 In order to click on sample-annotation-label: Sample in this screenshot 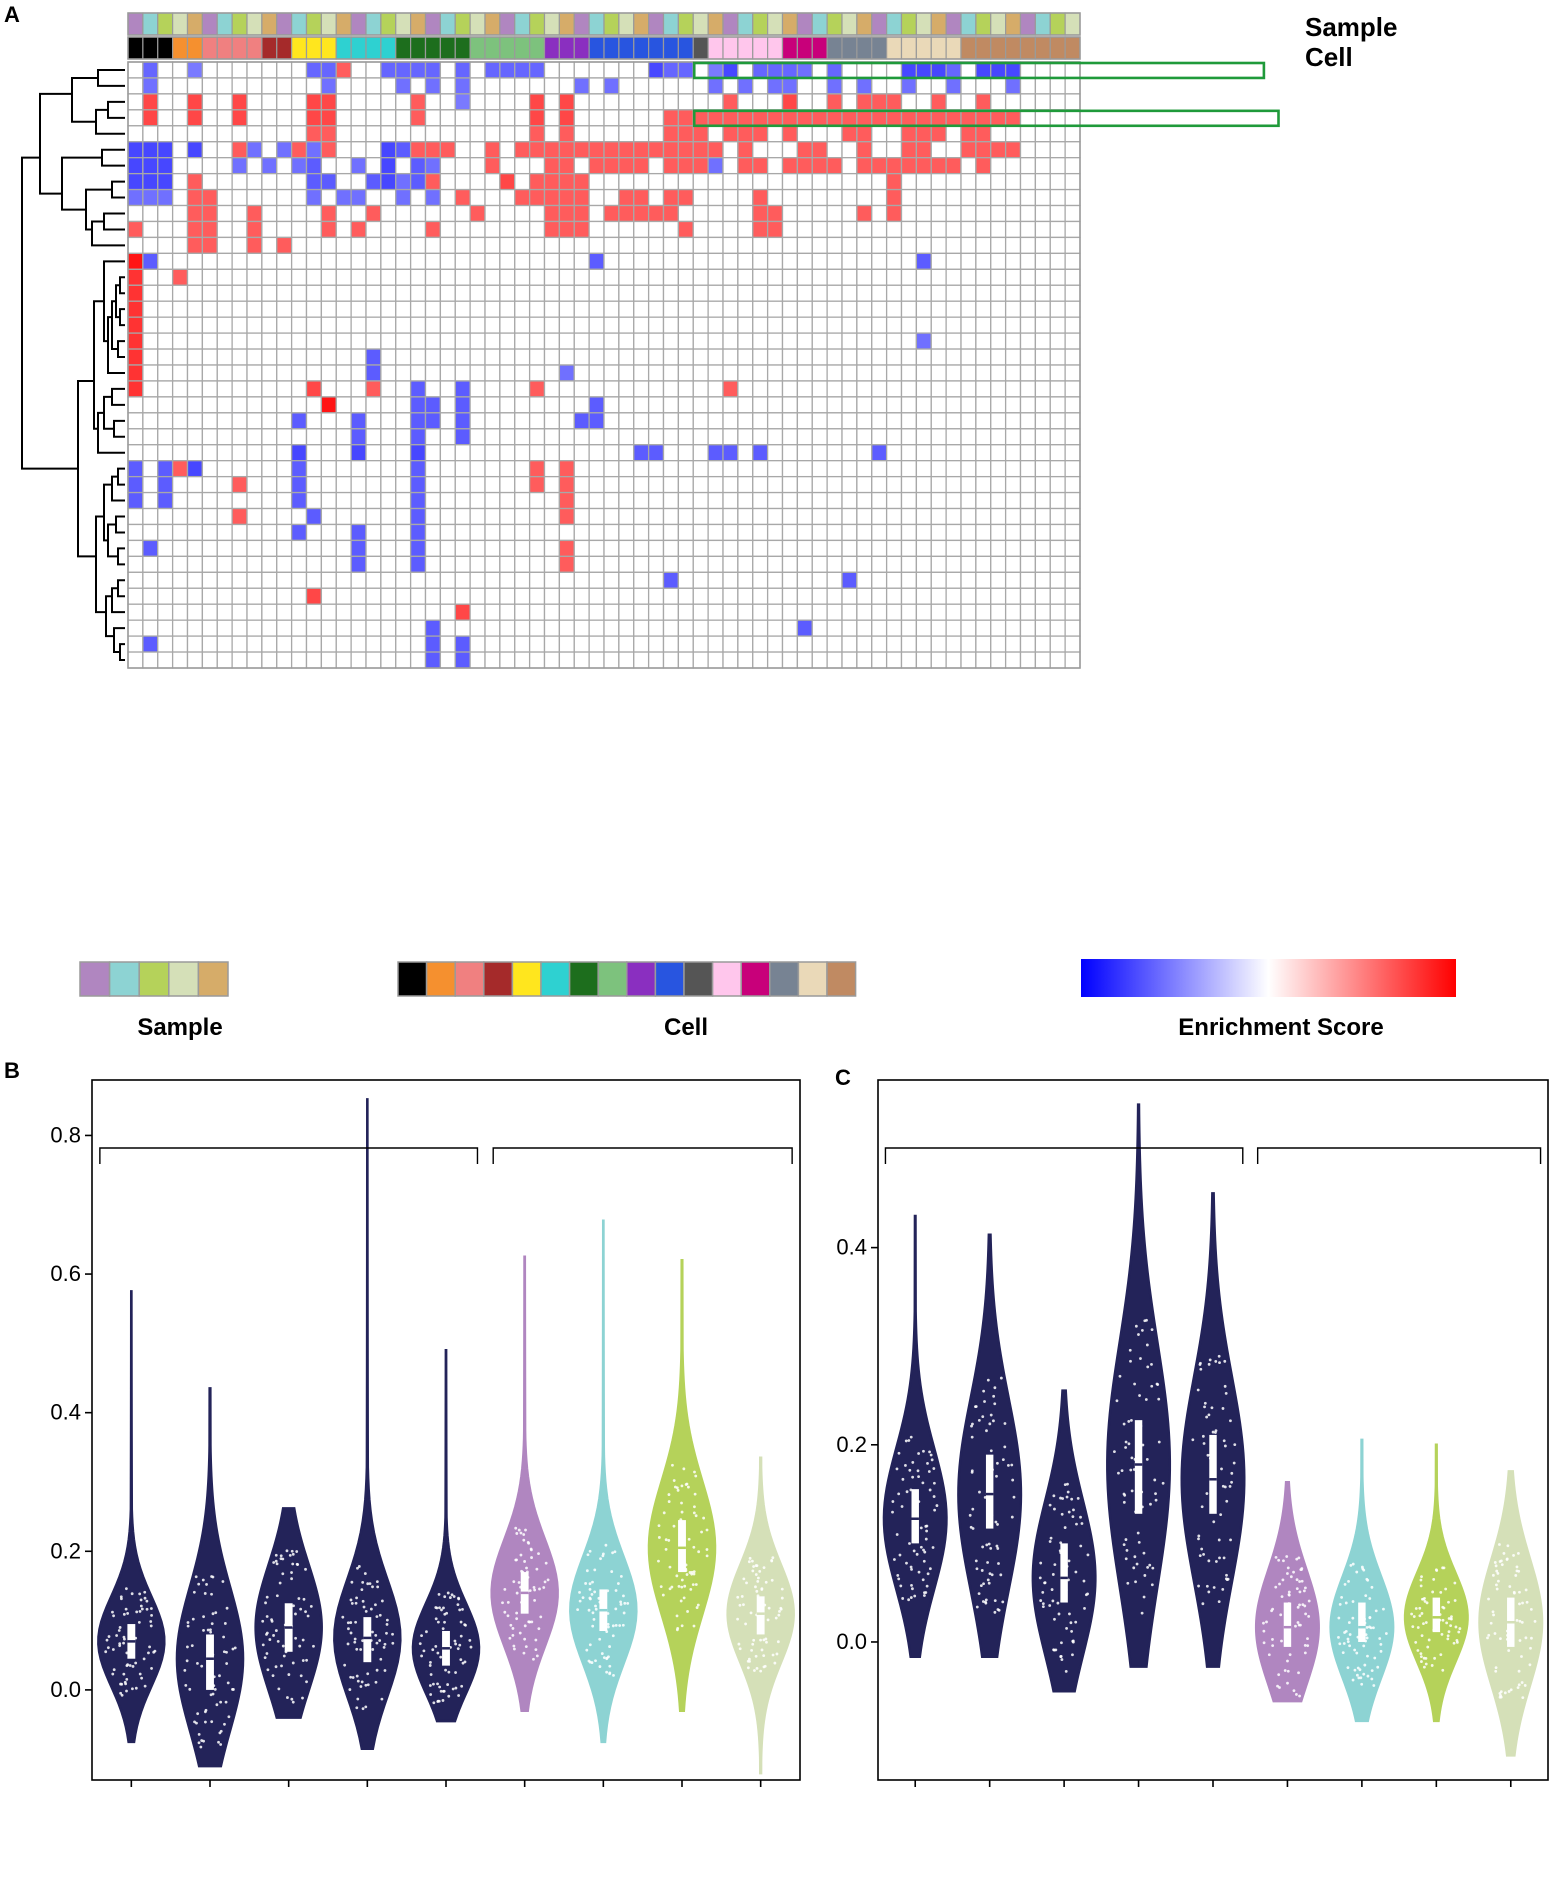, I will do `click(1351, 27)`.